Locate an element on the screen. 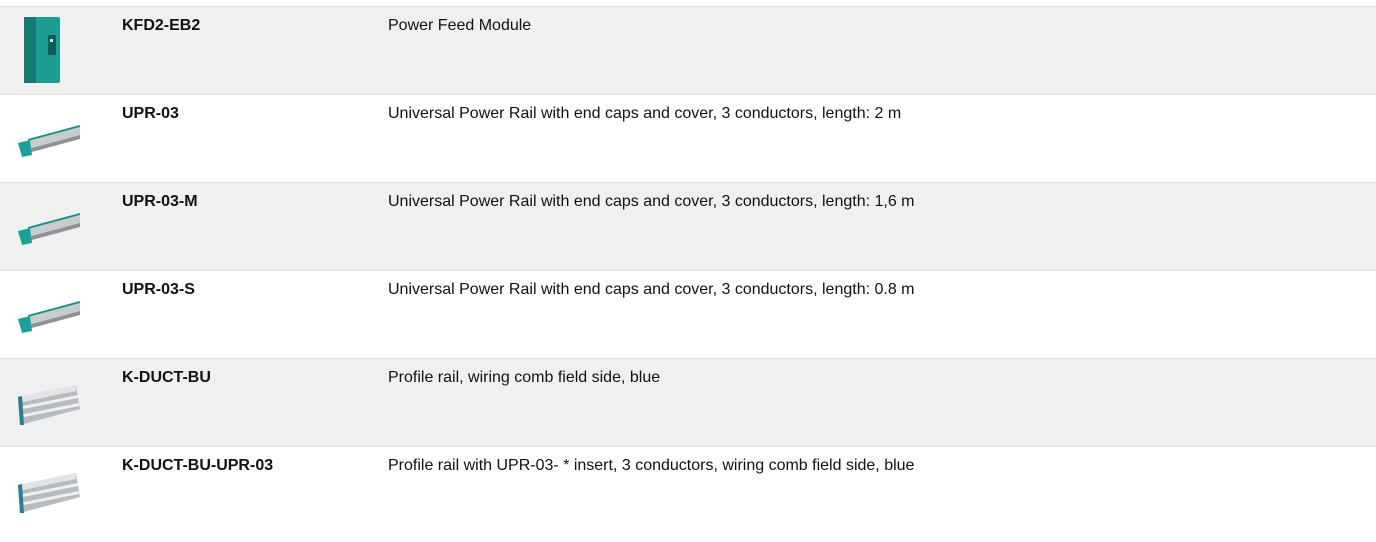  model: UPR-03 is located at coordinates (150, 113).